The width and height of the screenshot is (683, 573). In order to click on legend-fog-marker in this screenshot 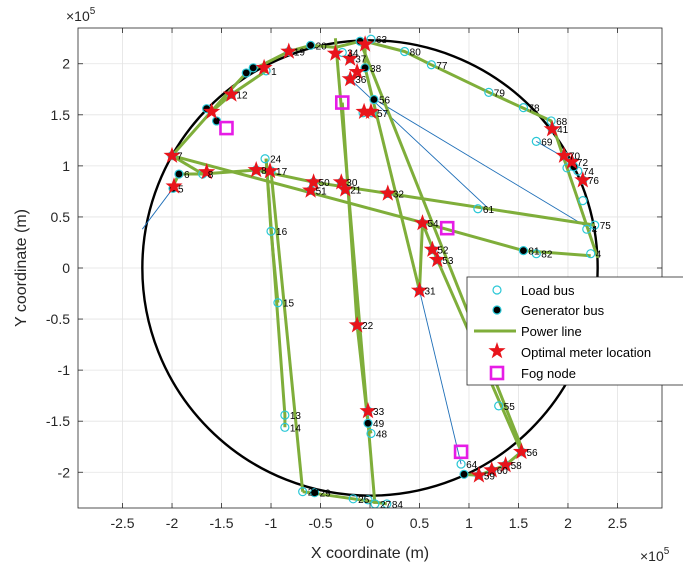, I will do `click(497, 373)`.